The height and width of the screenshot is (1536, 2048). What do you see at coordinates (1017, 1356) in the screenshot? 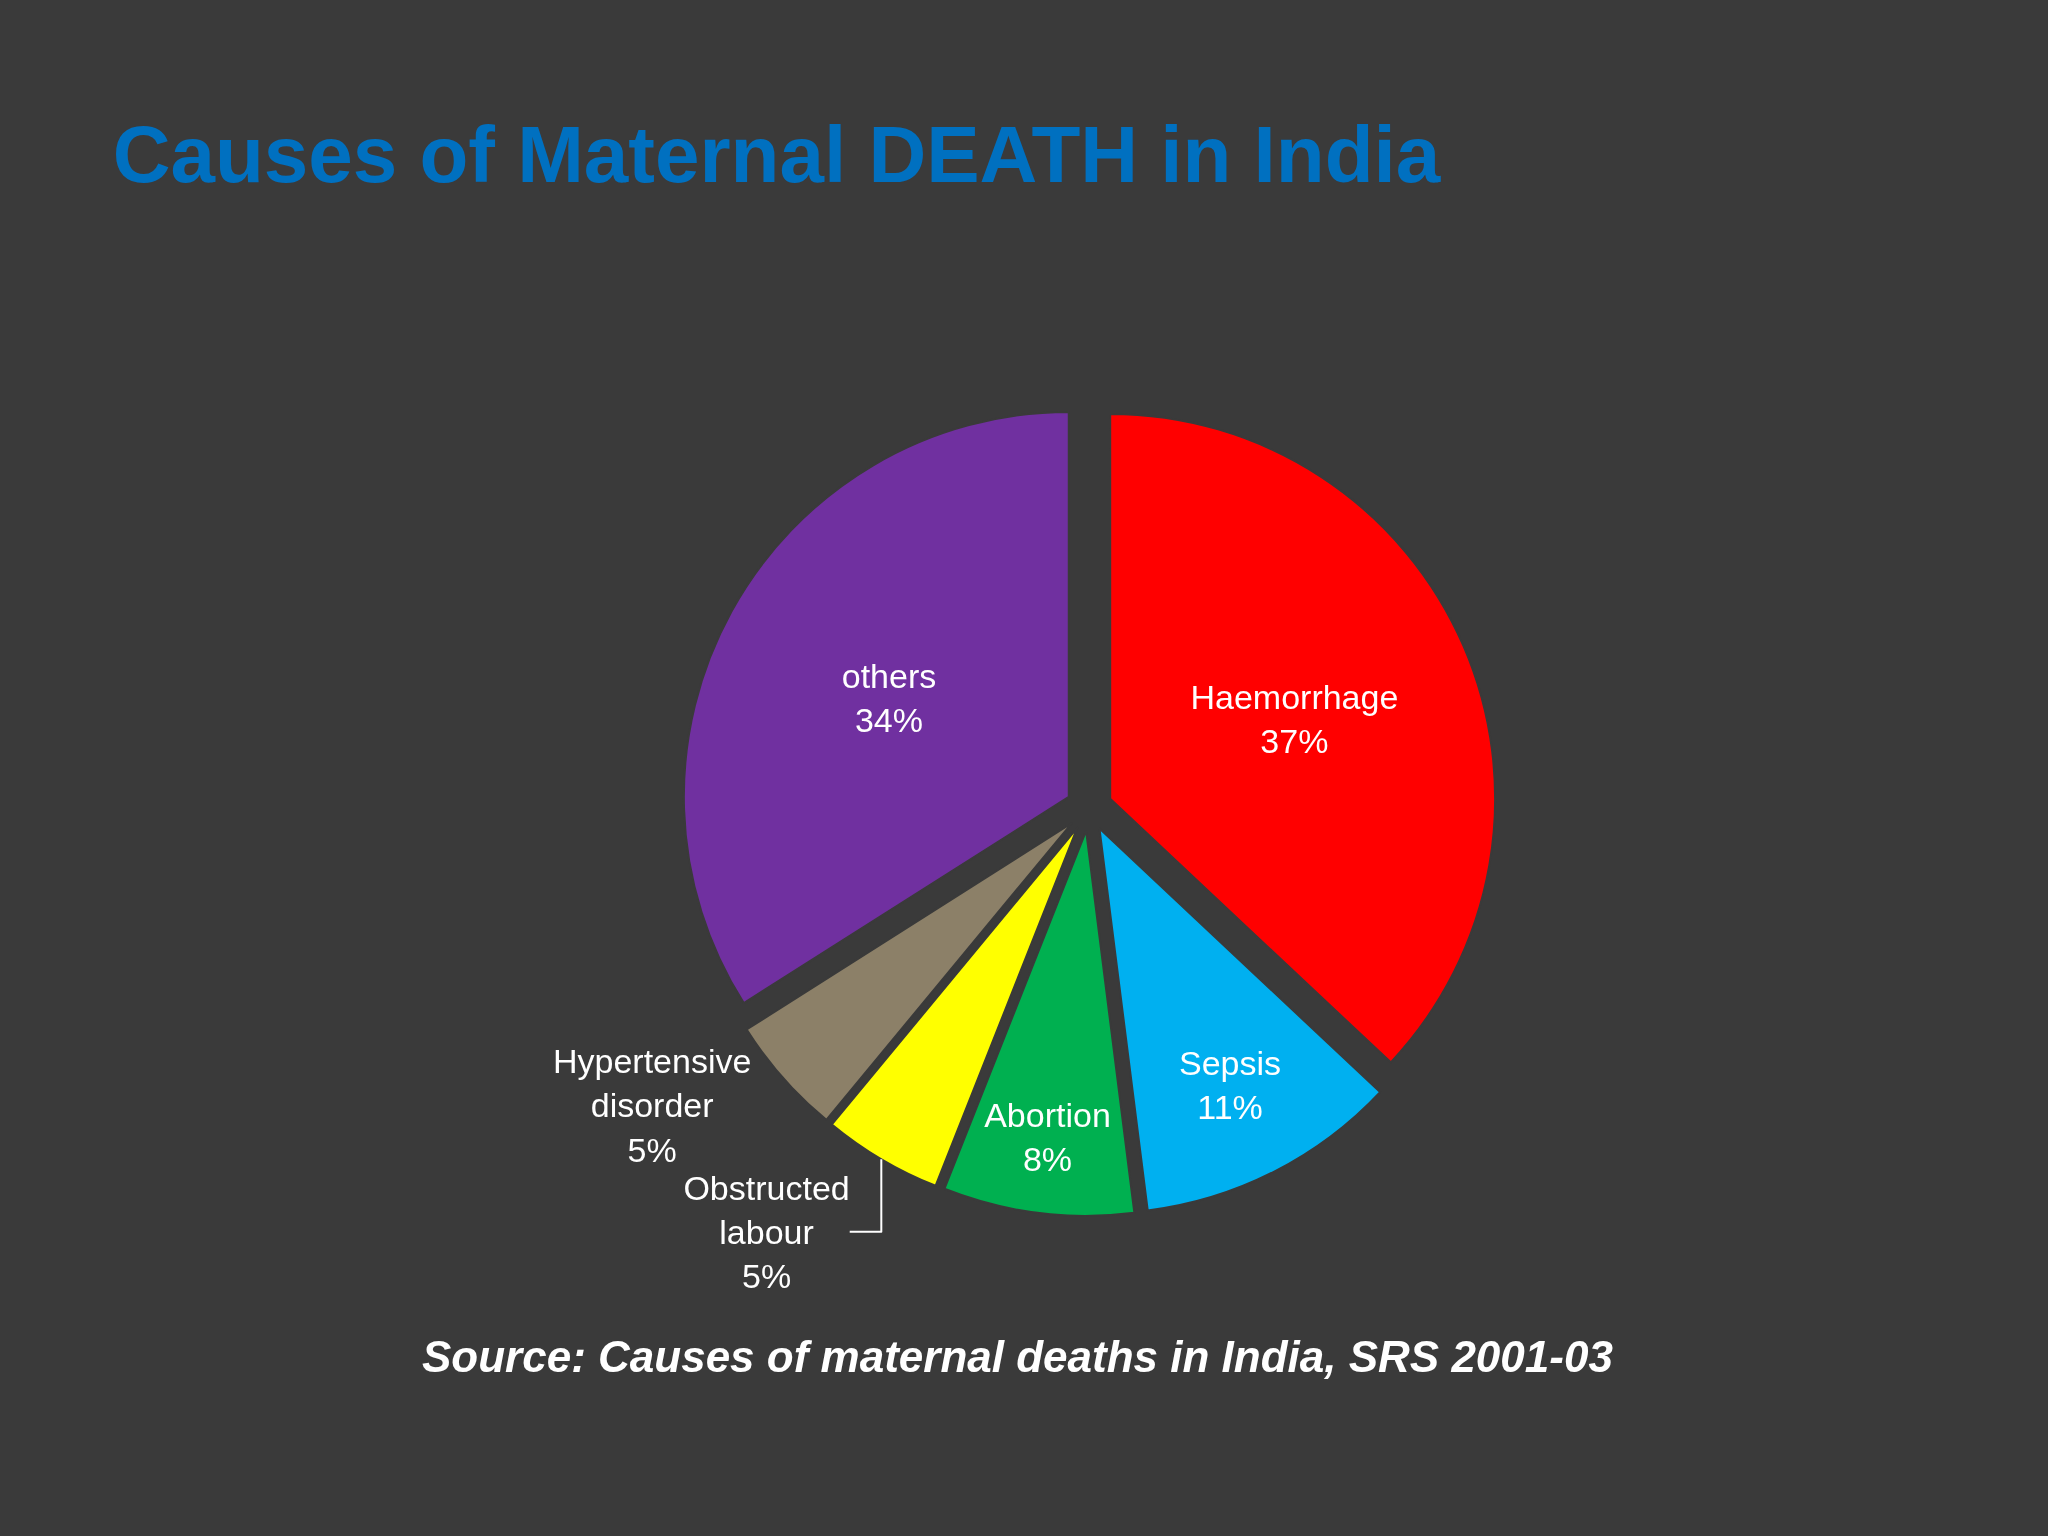
I see `source-note: Source: Causes of maternal deaths in India, SRS 2001-03` at bounding box center [1017, 1356].